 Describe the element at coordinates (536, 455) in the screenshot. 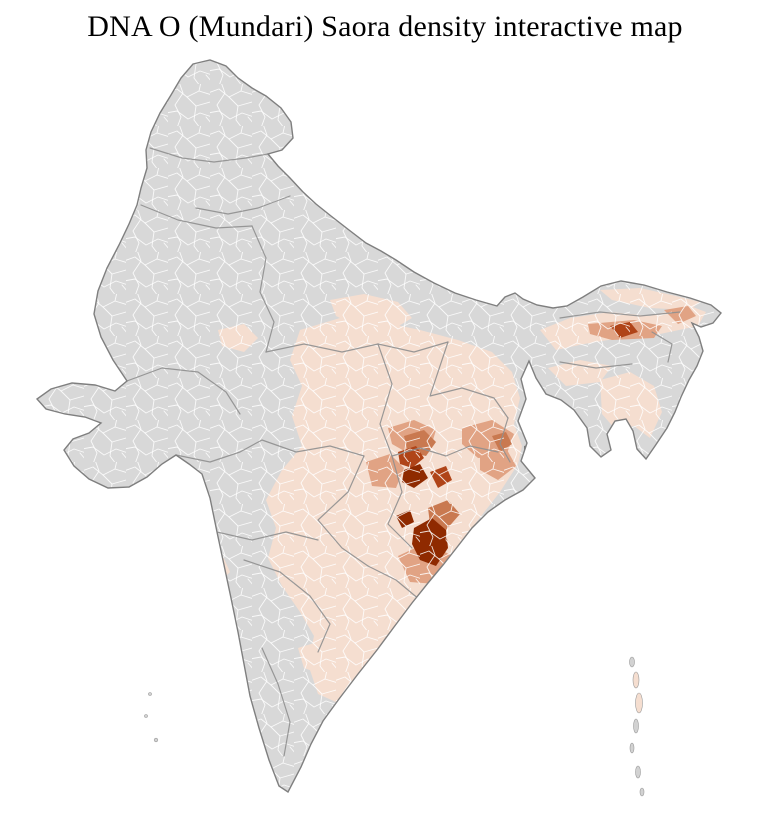

I see `urban-gray-region-kolkata` at that location.